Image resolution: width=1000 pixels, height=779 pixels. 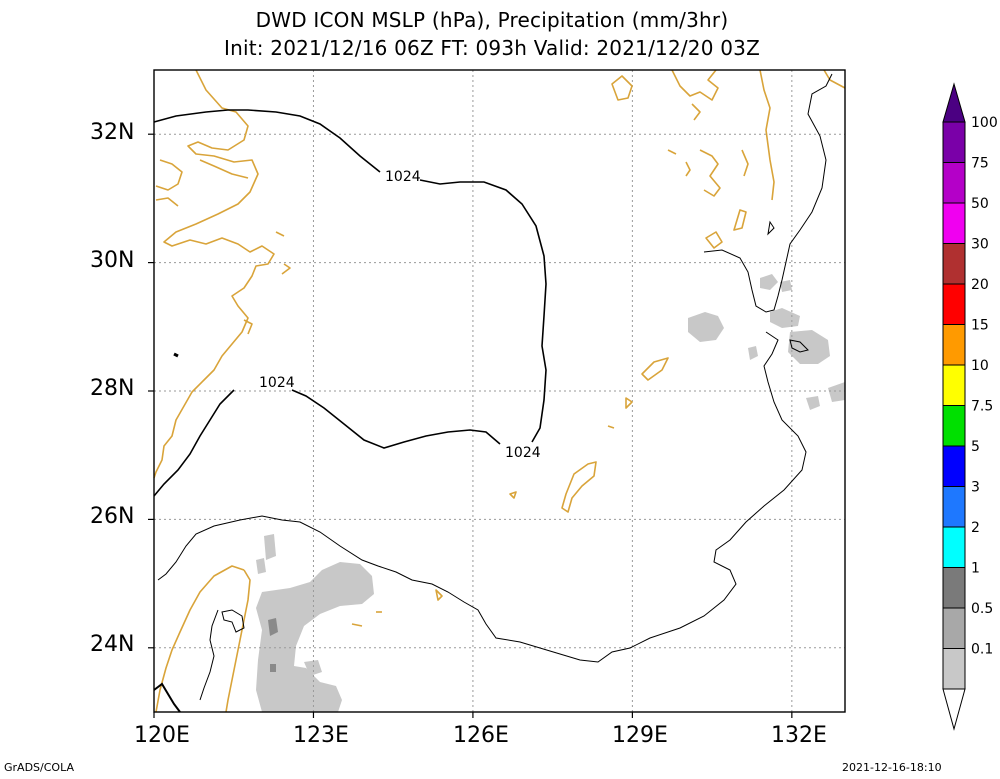 I want to click on lat-tick-label: 32N, so click(x=112, y=132).